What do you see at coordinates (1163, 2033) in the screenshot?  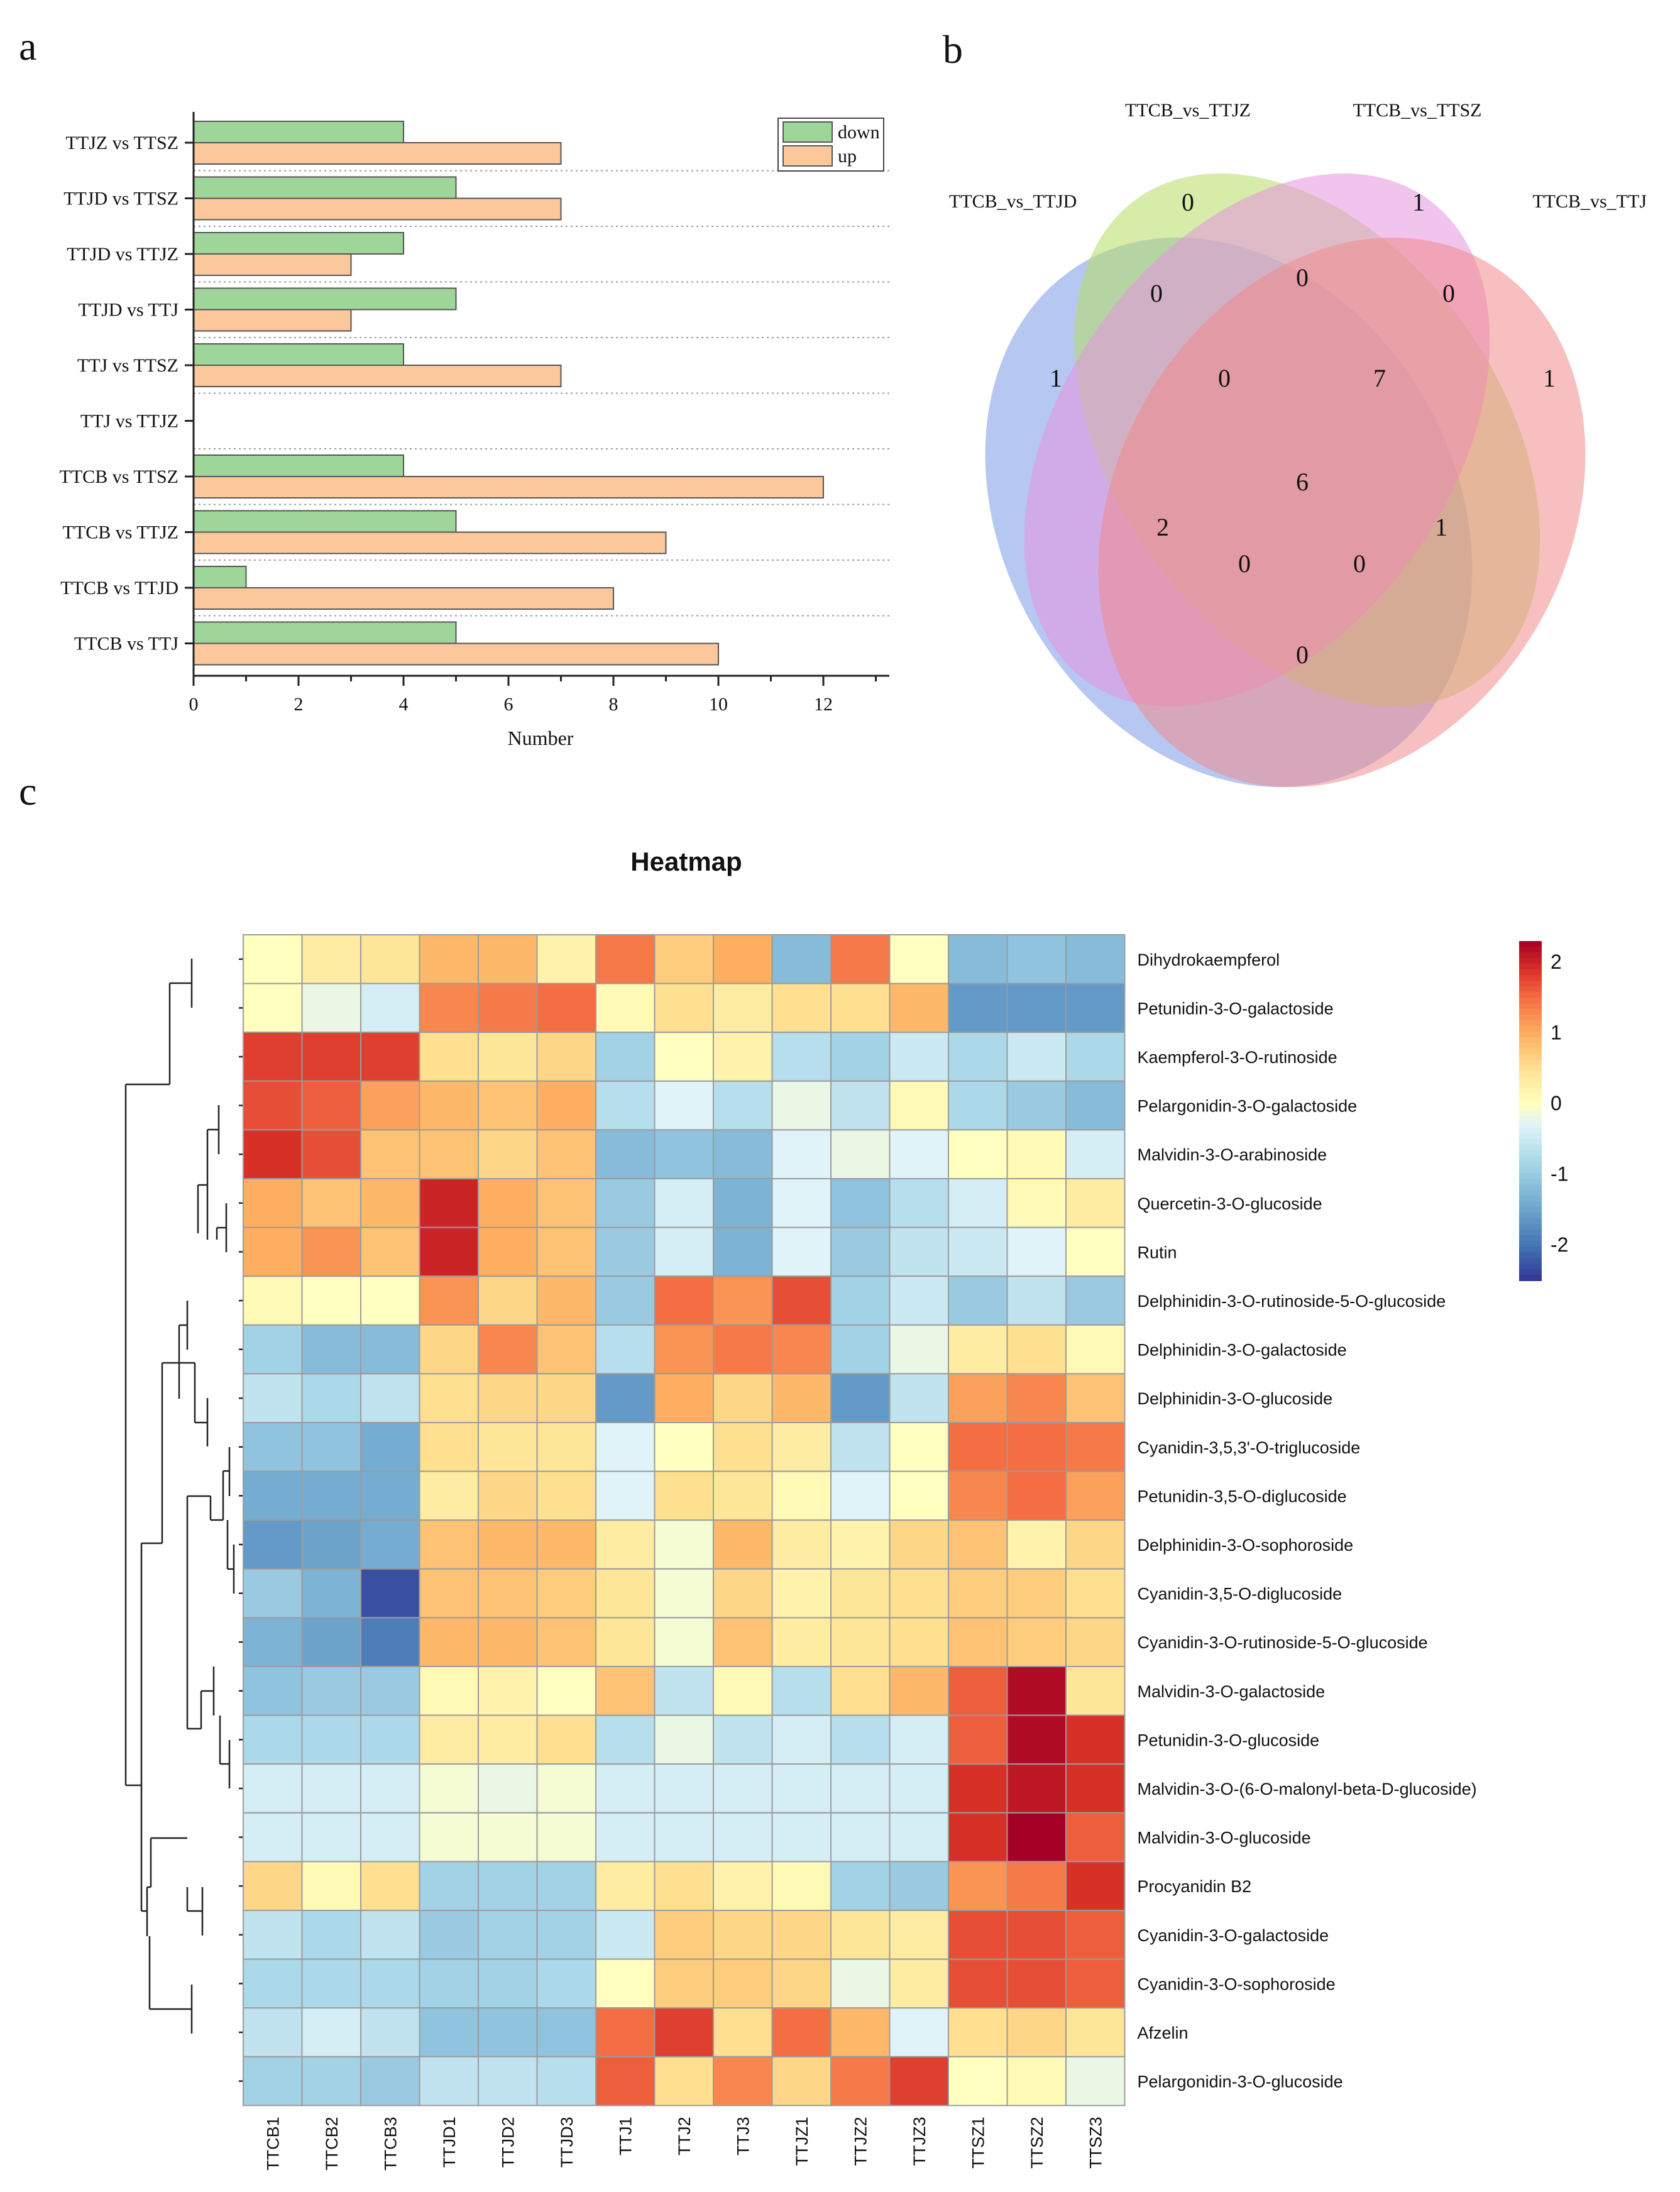 I see `row-label: Afzelin` at bounding box center [1163, 2033].